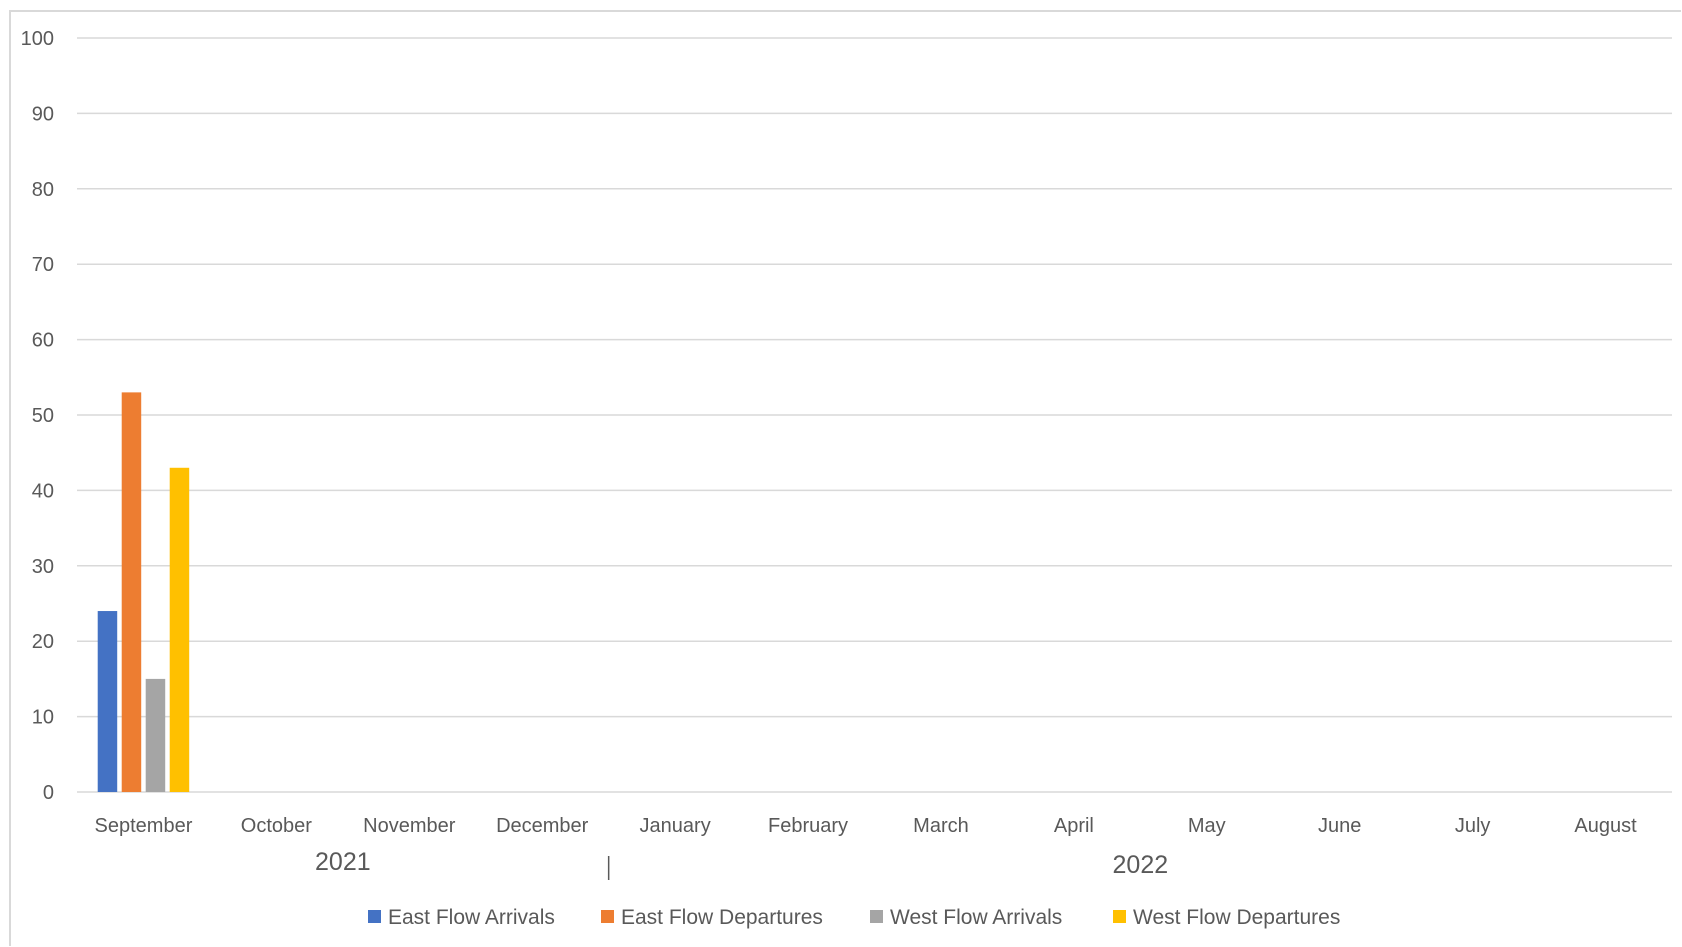 The width and height of the screenshot is (1682, 947). What do you see at coordinates (471, 917) in the screenshot?
I see `legend-label-east-flow-arrivals: East Flow Arrivals` at bounding box center [471, 917].